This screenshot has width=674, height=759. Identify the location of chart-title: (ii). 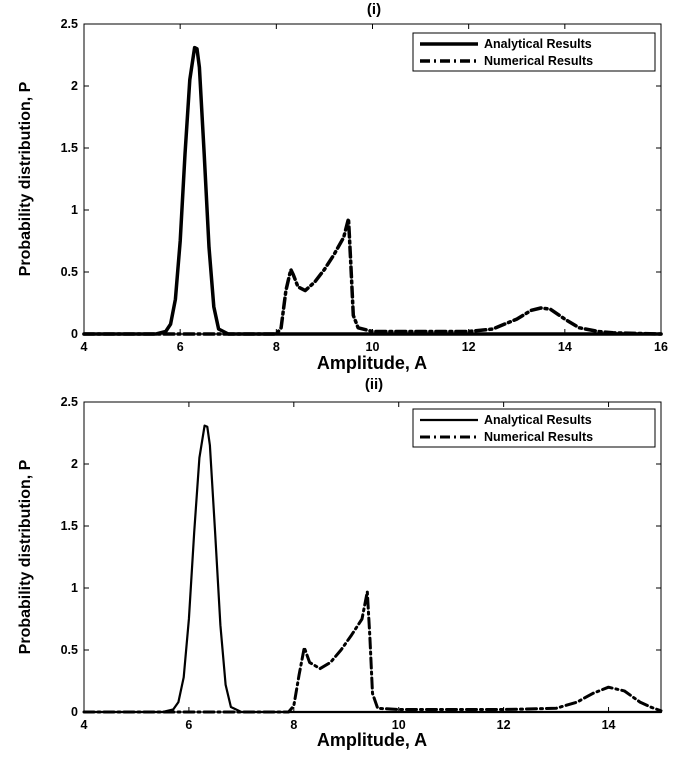
(374, 384).